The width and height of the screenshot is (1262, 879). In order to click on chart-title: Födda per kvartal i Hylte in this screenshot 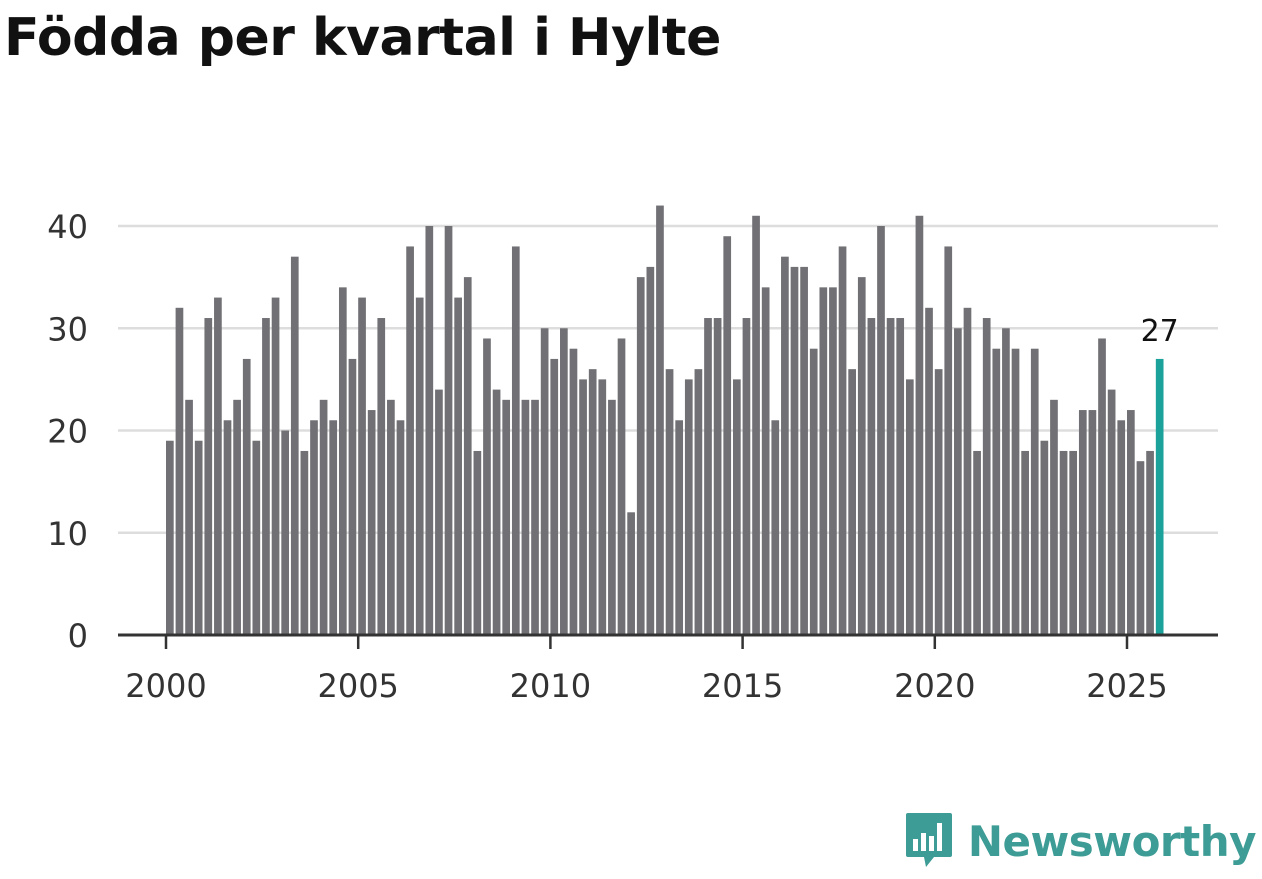, I will do `click(362, 38)`.